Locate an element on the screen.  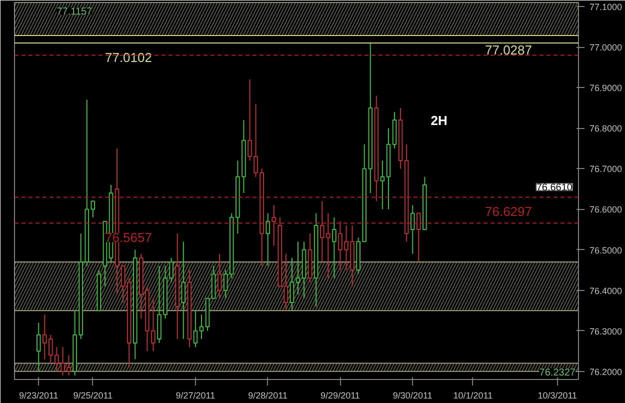
x-tick-label: 10/3/2011 is located at coordinates (558, 395).